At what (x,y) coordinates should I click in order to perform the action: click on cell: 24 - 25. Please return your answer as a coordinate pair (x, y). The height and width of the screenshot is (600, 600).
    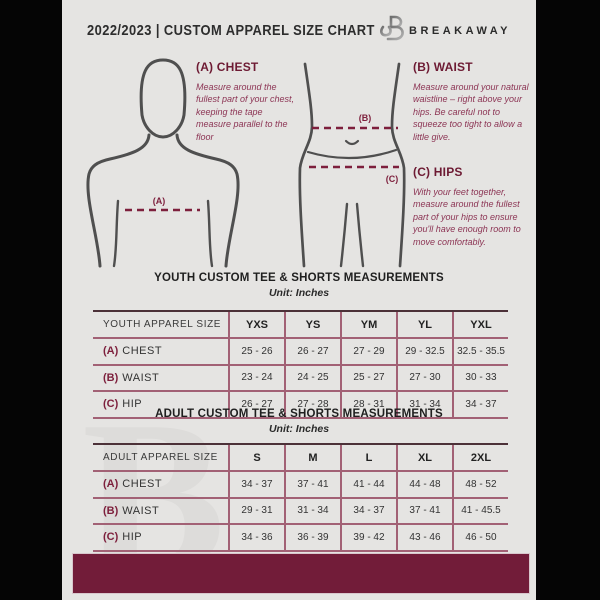
    Looking at the image, I should click on (312, 377).